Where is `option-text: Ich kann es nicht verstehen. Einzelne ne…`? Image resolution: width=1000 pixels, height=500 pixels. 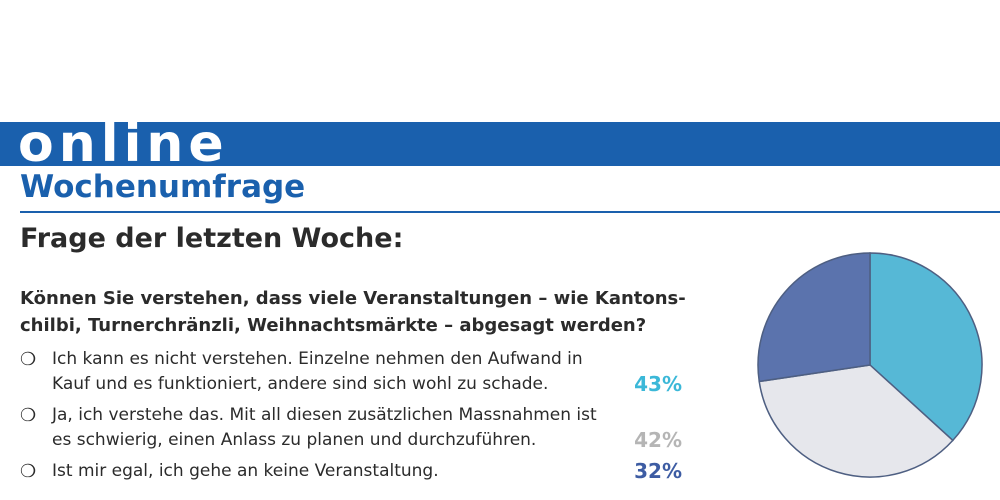 option-text: Ich kann es nicht verstehen. Einzelne ne… is located at coordinates (317, 371).